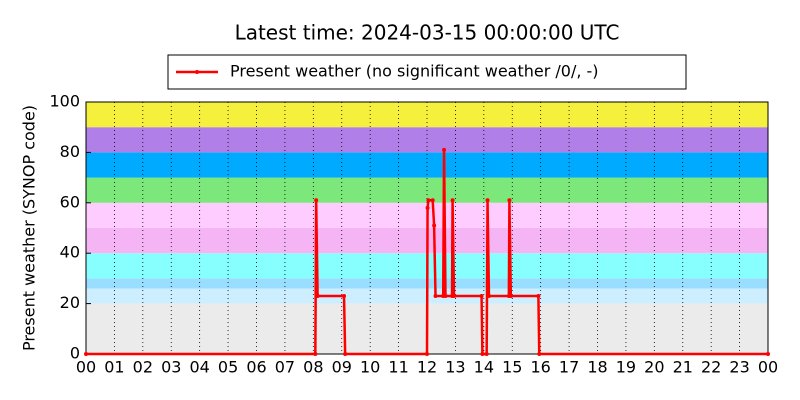  Describe the element at coordinates (70, 201) in the screenshot. I see `y-tick-label: 60` at that location.